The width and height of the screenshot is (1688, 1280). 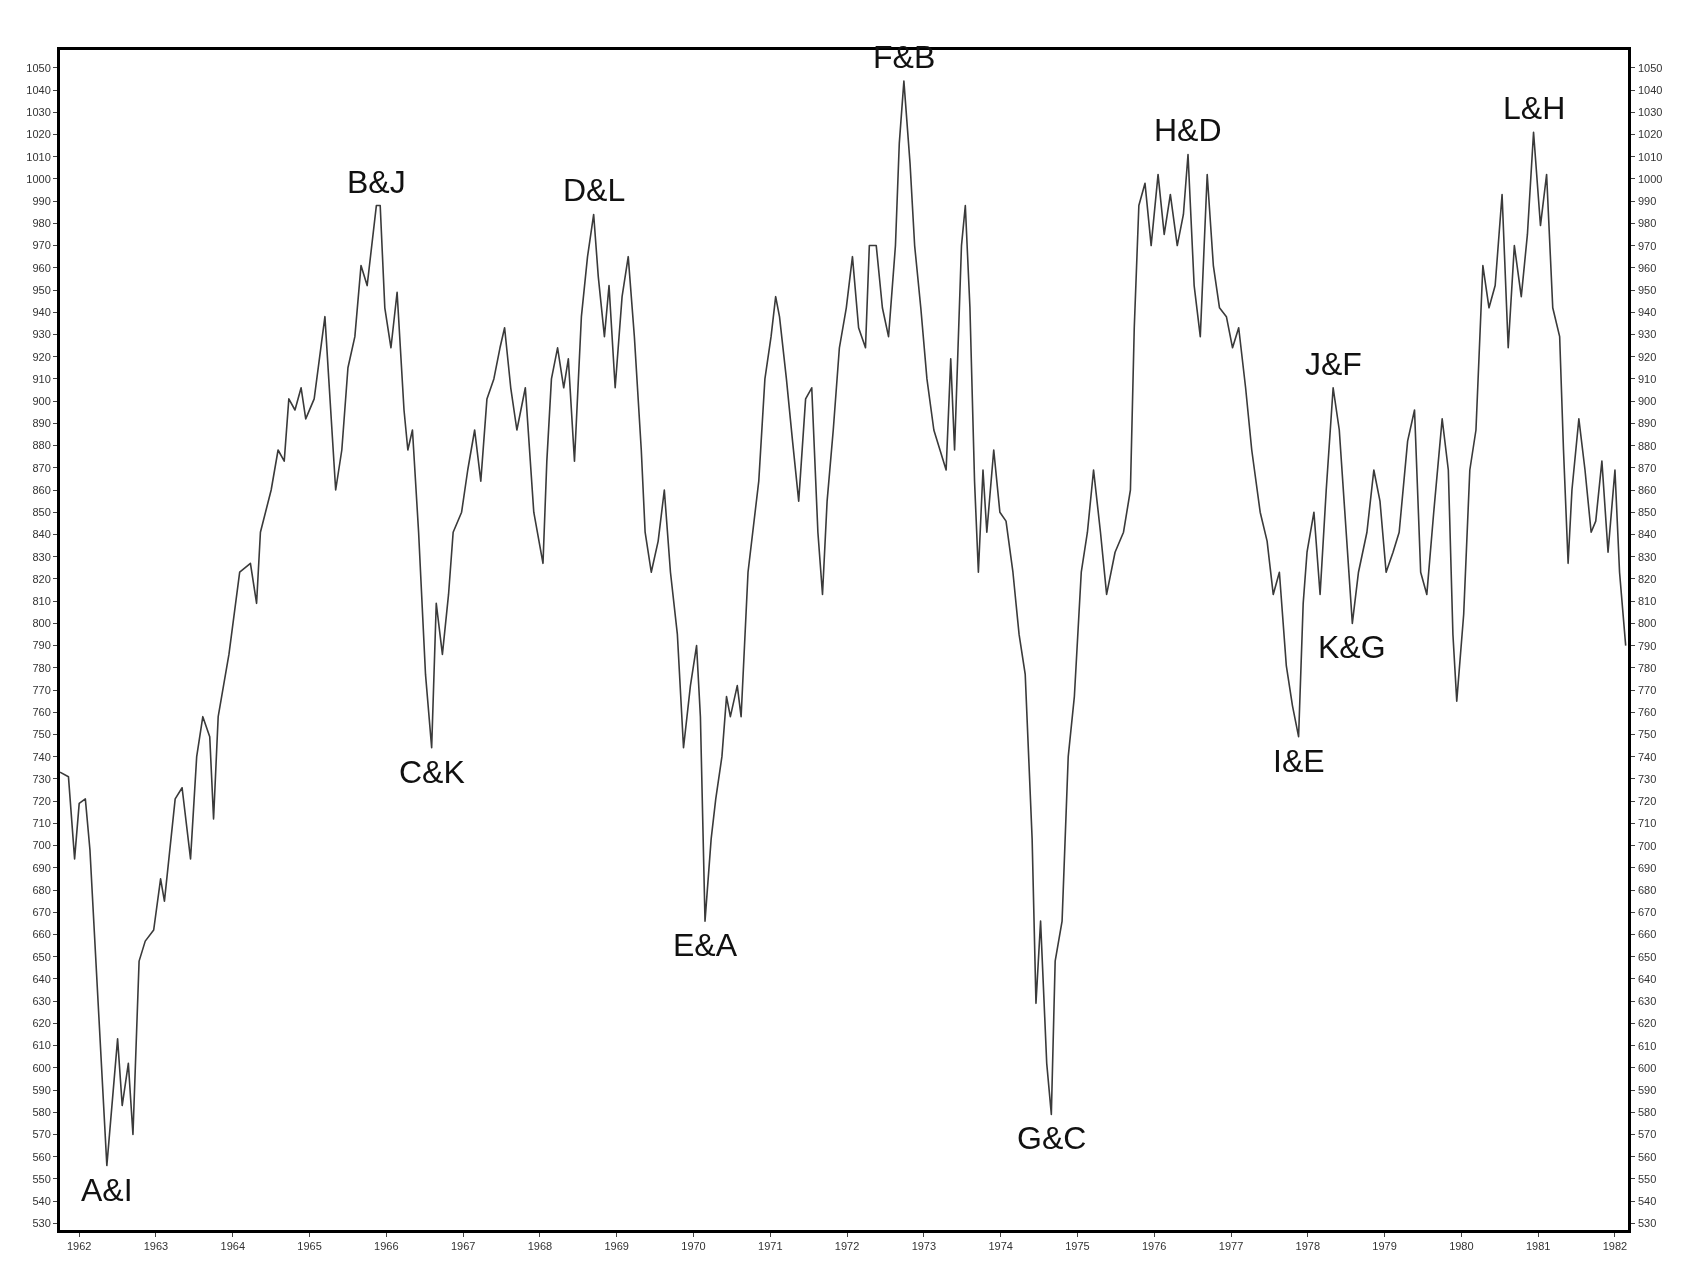 What do you see at coordinates (594, 190) in the screenshot?
I see `annotation: D&L` at bounding box center [594, 190].